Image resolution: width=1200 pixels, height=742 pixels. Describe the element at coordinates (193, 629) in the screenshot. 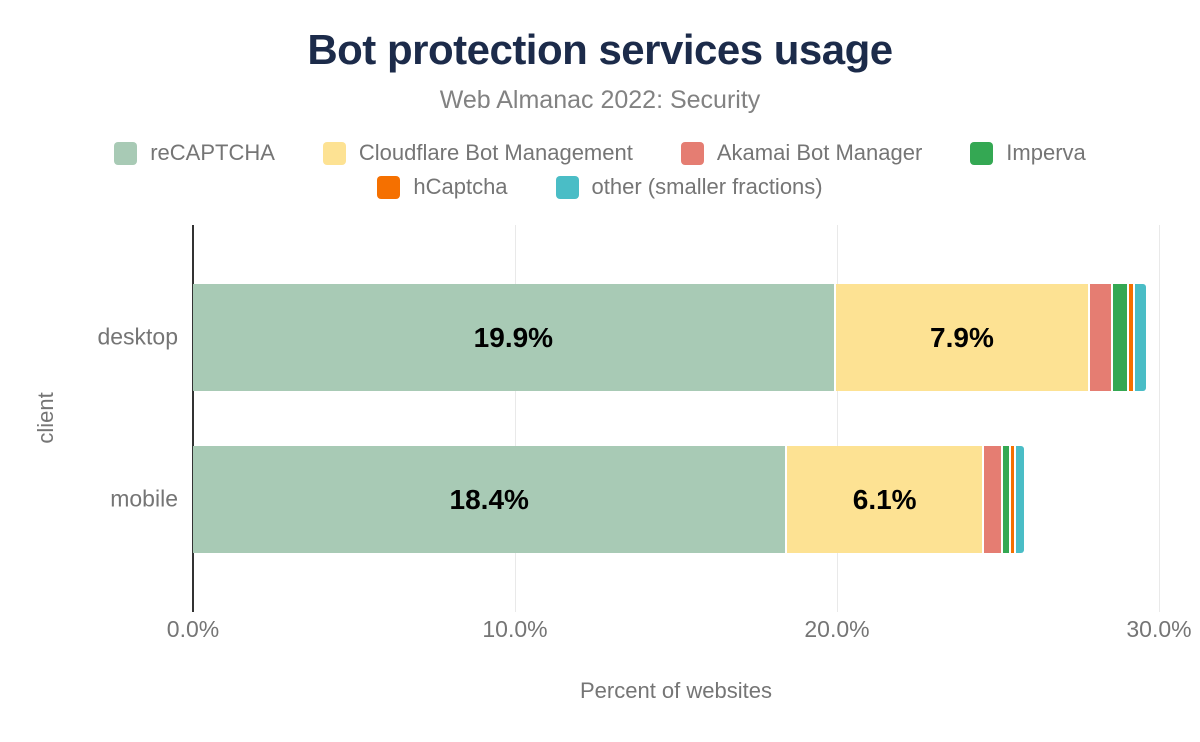

I see `x-tick-label-0: 0.0%` at that location.